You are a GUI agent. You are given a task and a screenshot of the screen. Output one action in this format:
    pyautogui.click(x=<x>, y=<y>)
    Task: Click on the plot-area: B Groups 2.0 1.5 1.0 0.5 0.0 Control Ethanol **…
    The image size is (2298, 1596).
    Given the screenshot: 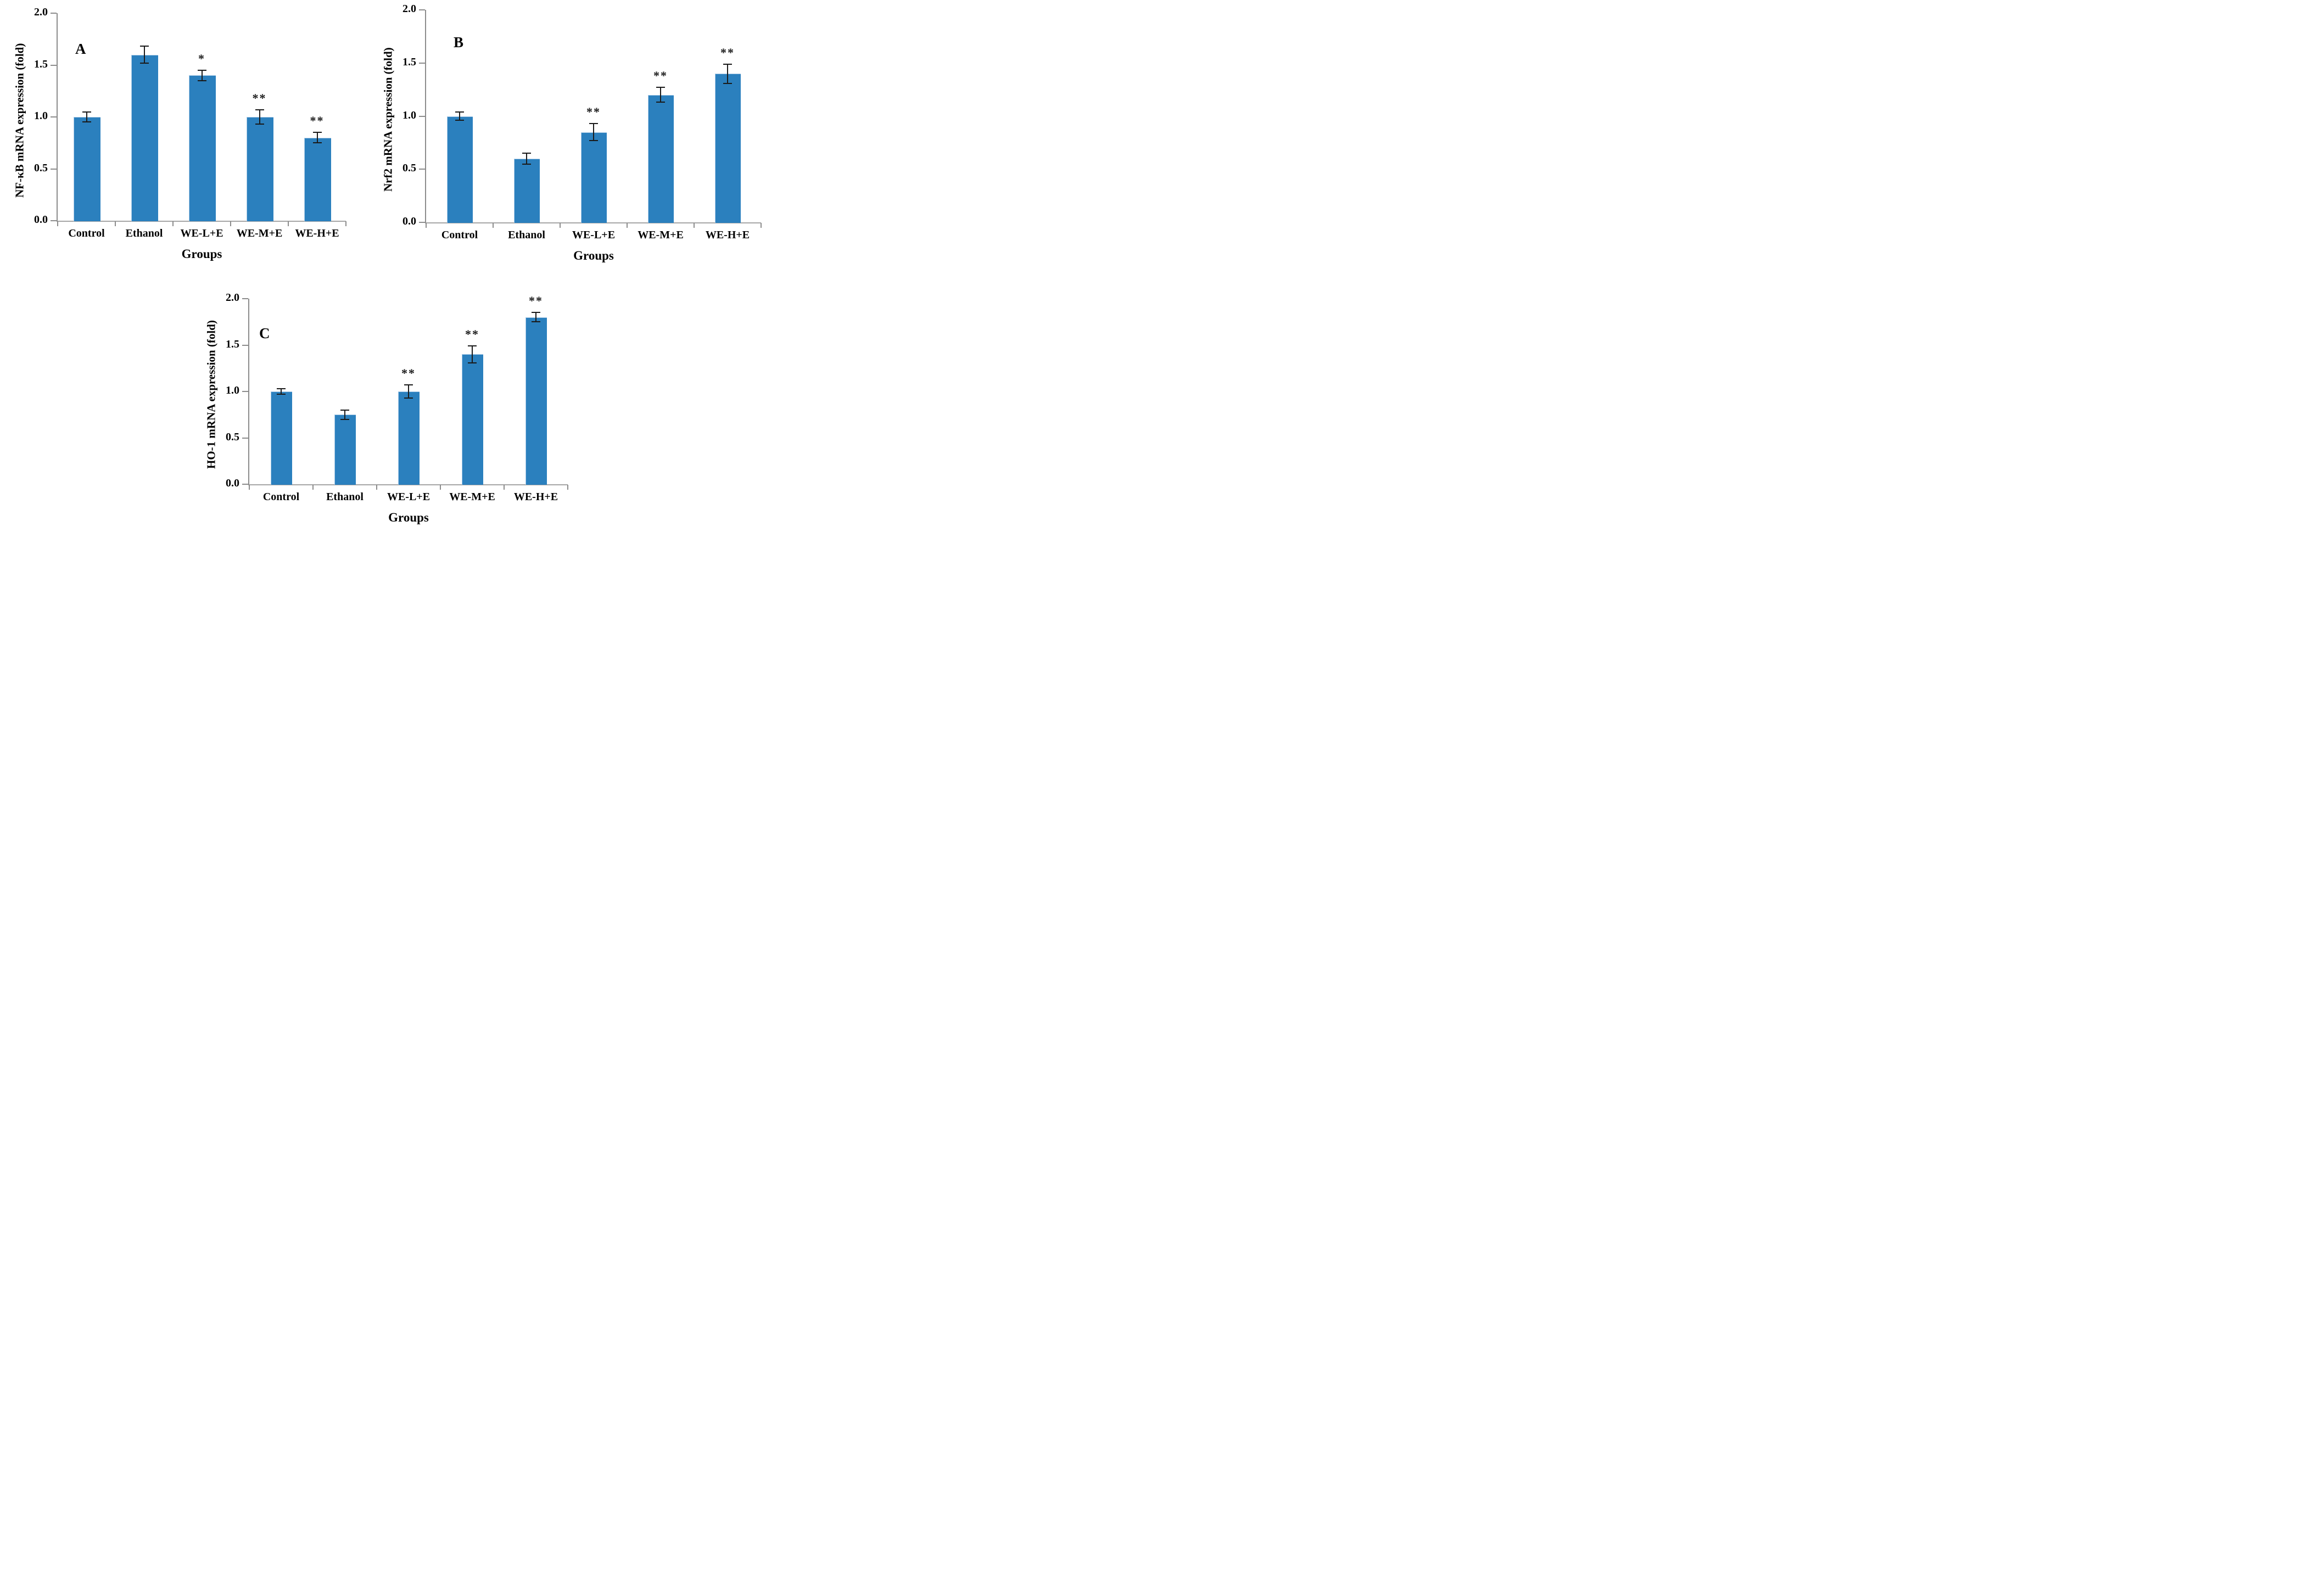 What is the action you would take?
    pyautogui.click(x=582, y=133)
    